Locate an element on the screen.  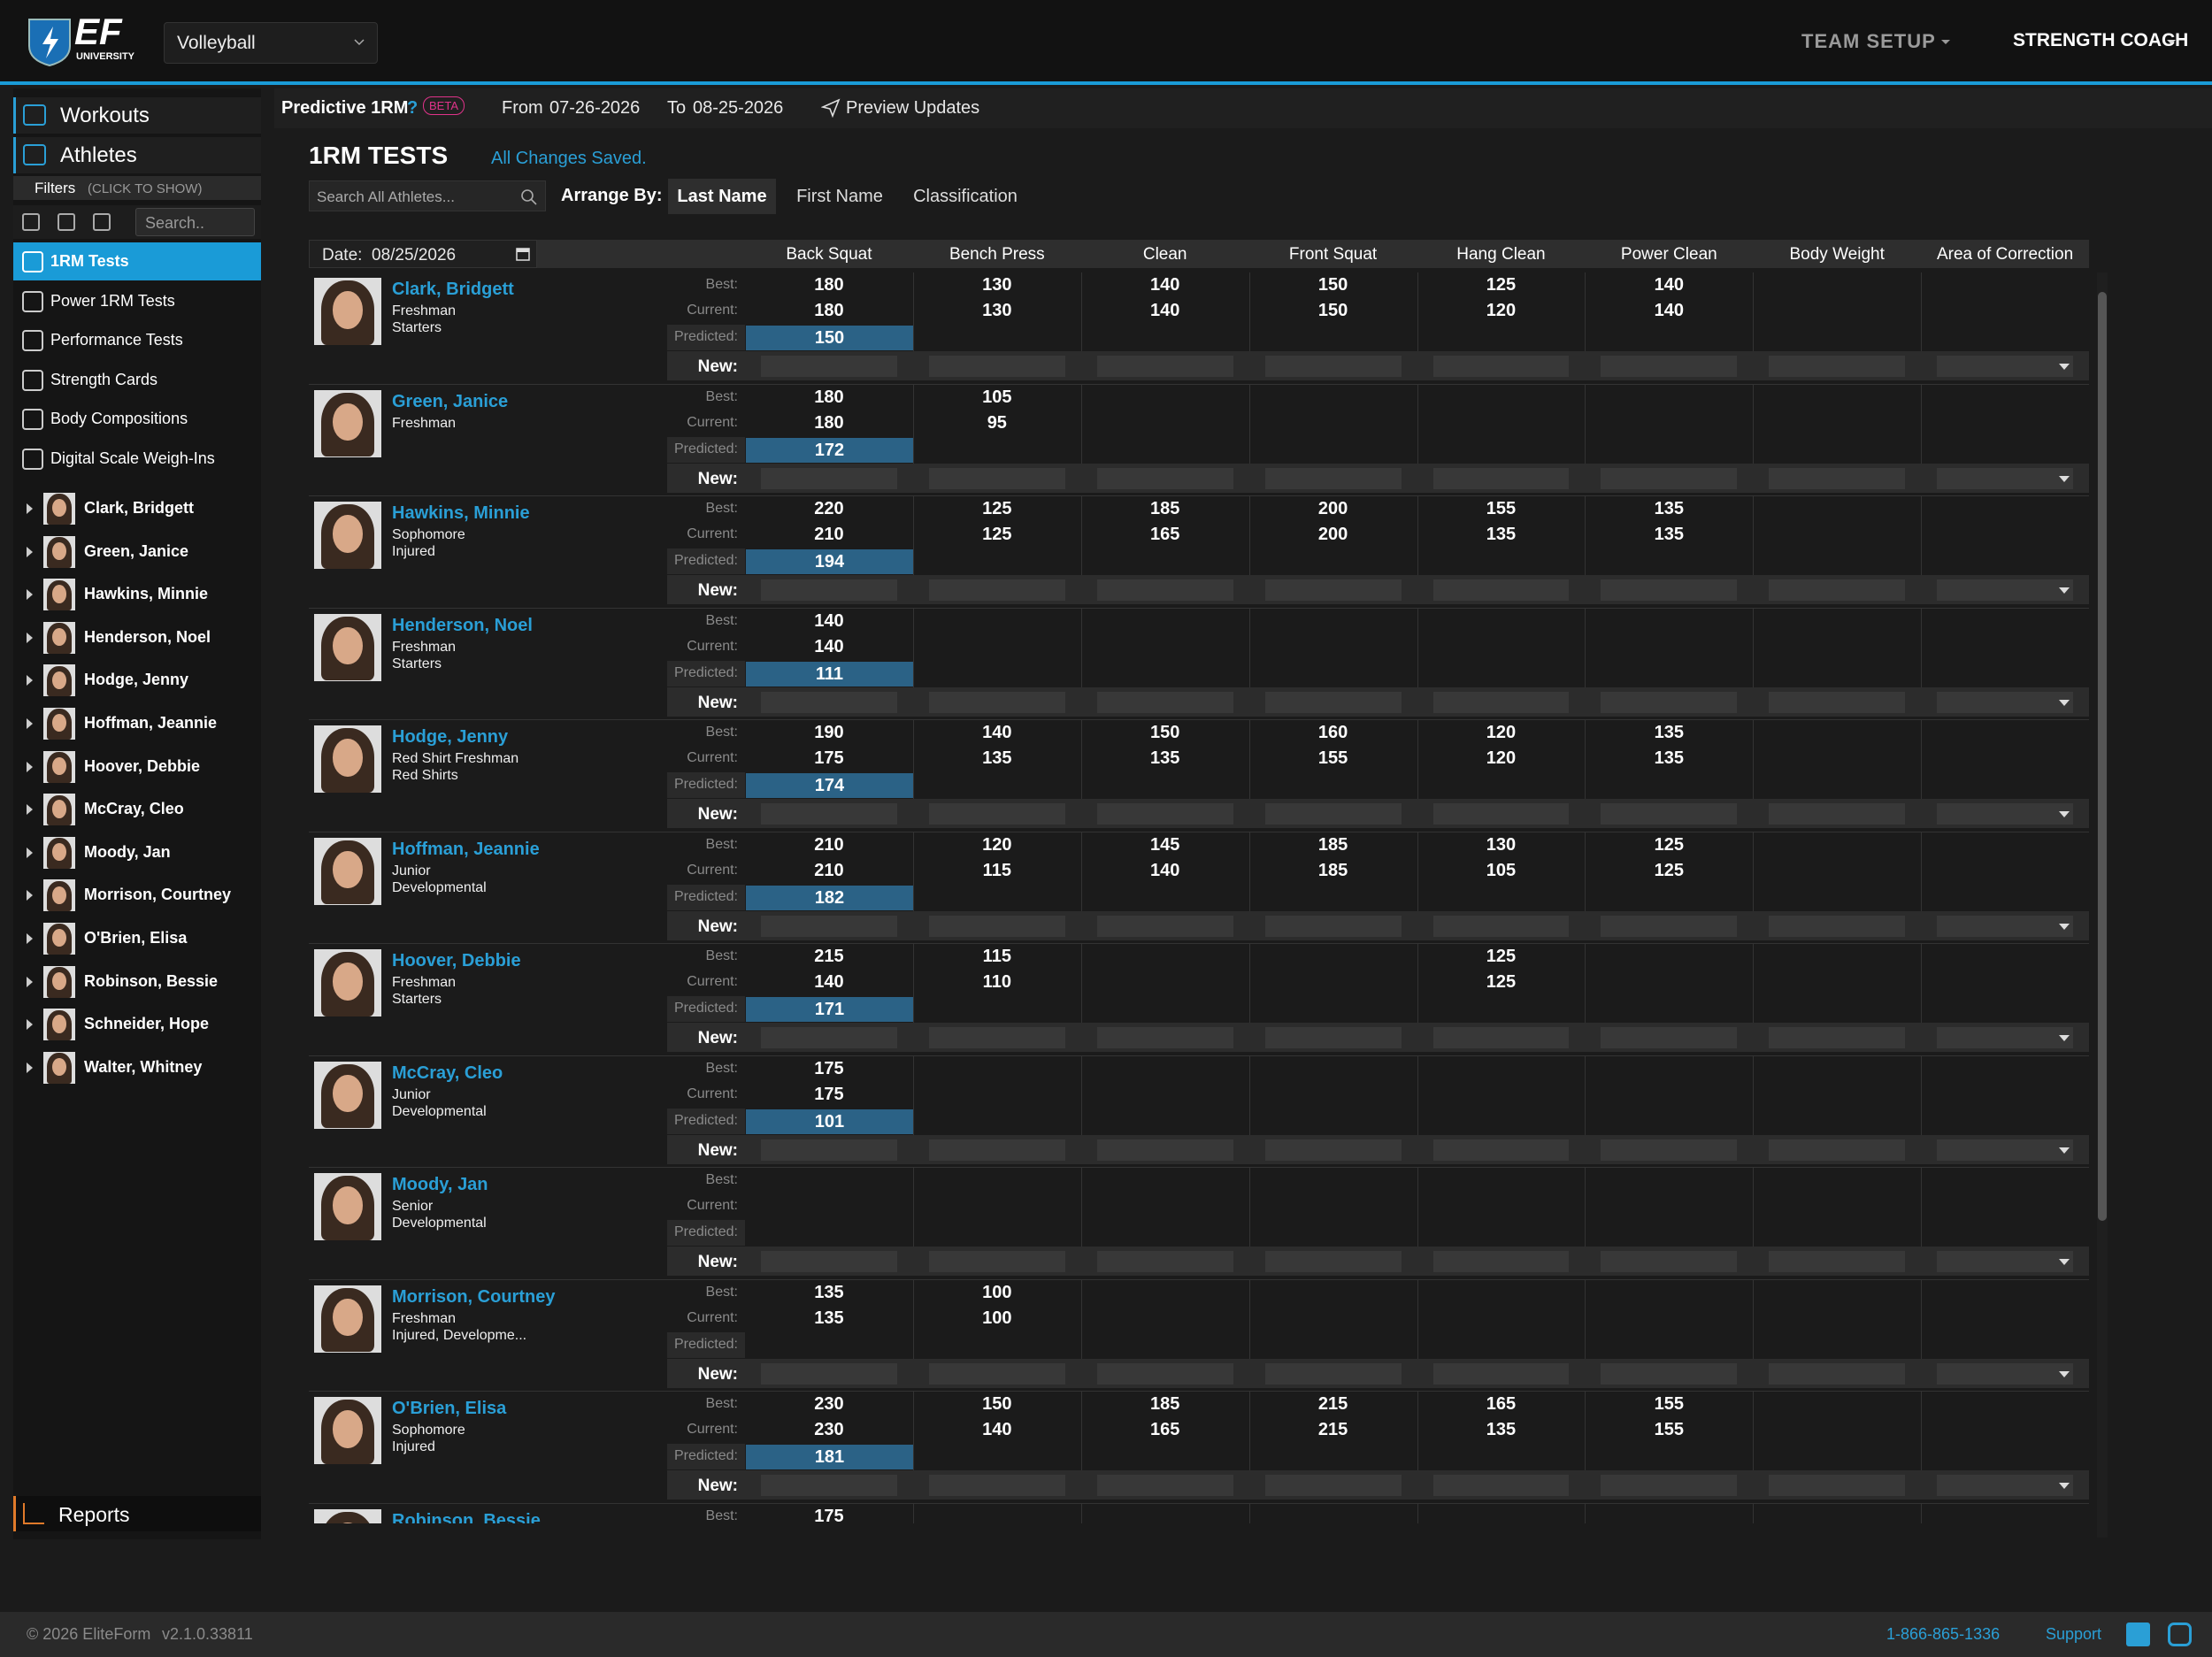
menu-item: Power 1RM Tests is located at coordinates (137, 301).